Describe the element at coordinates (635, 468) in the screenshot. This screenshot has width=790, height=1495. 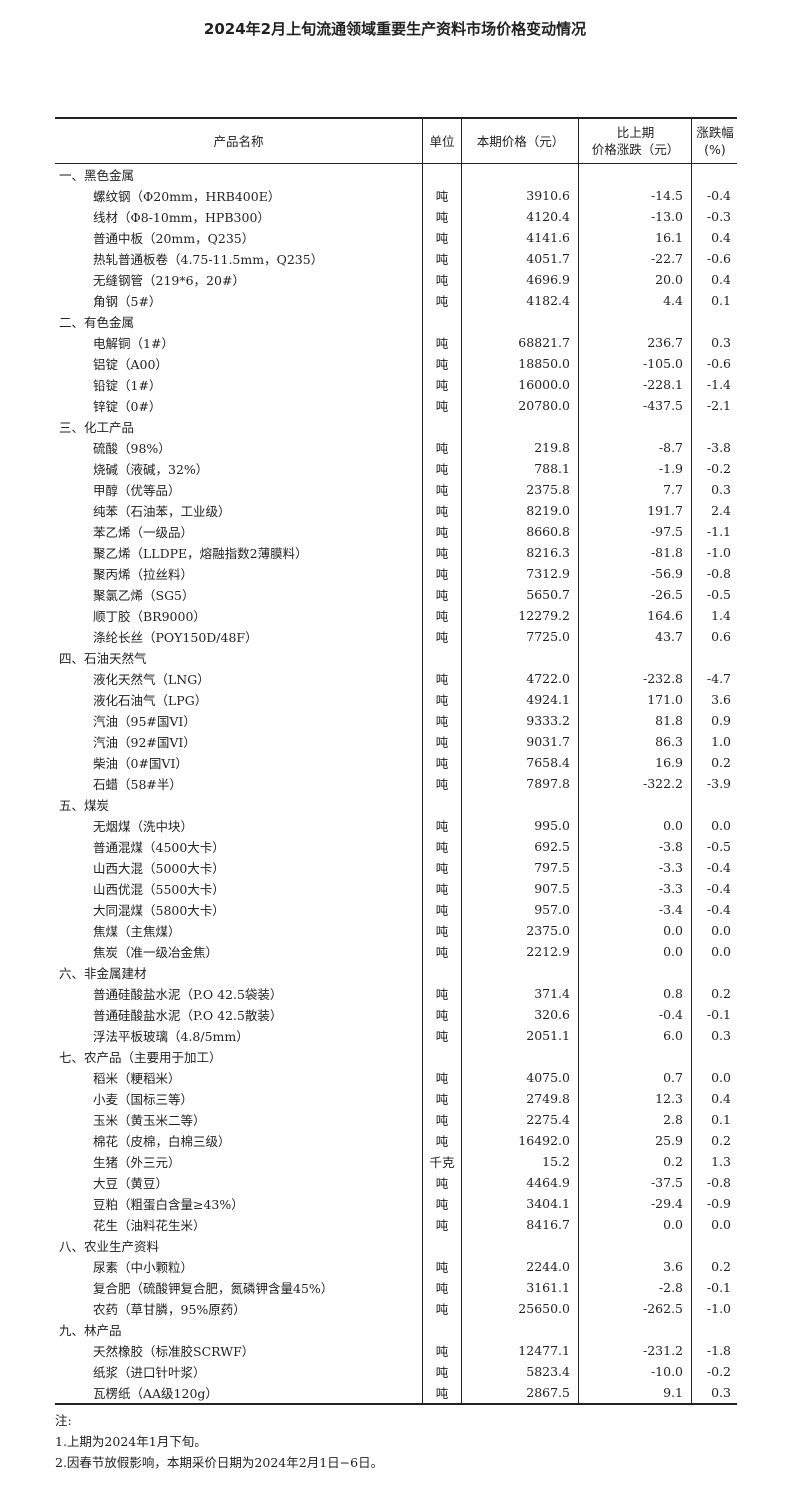
I see `change: -1.9` at that location.